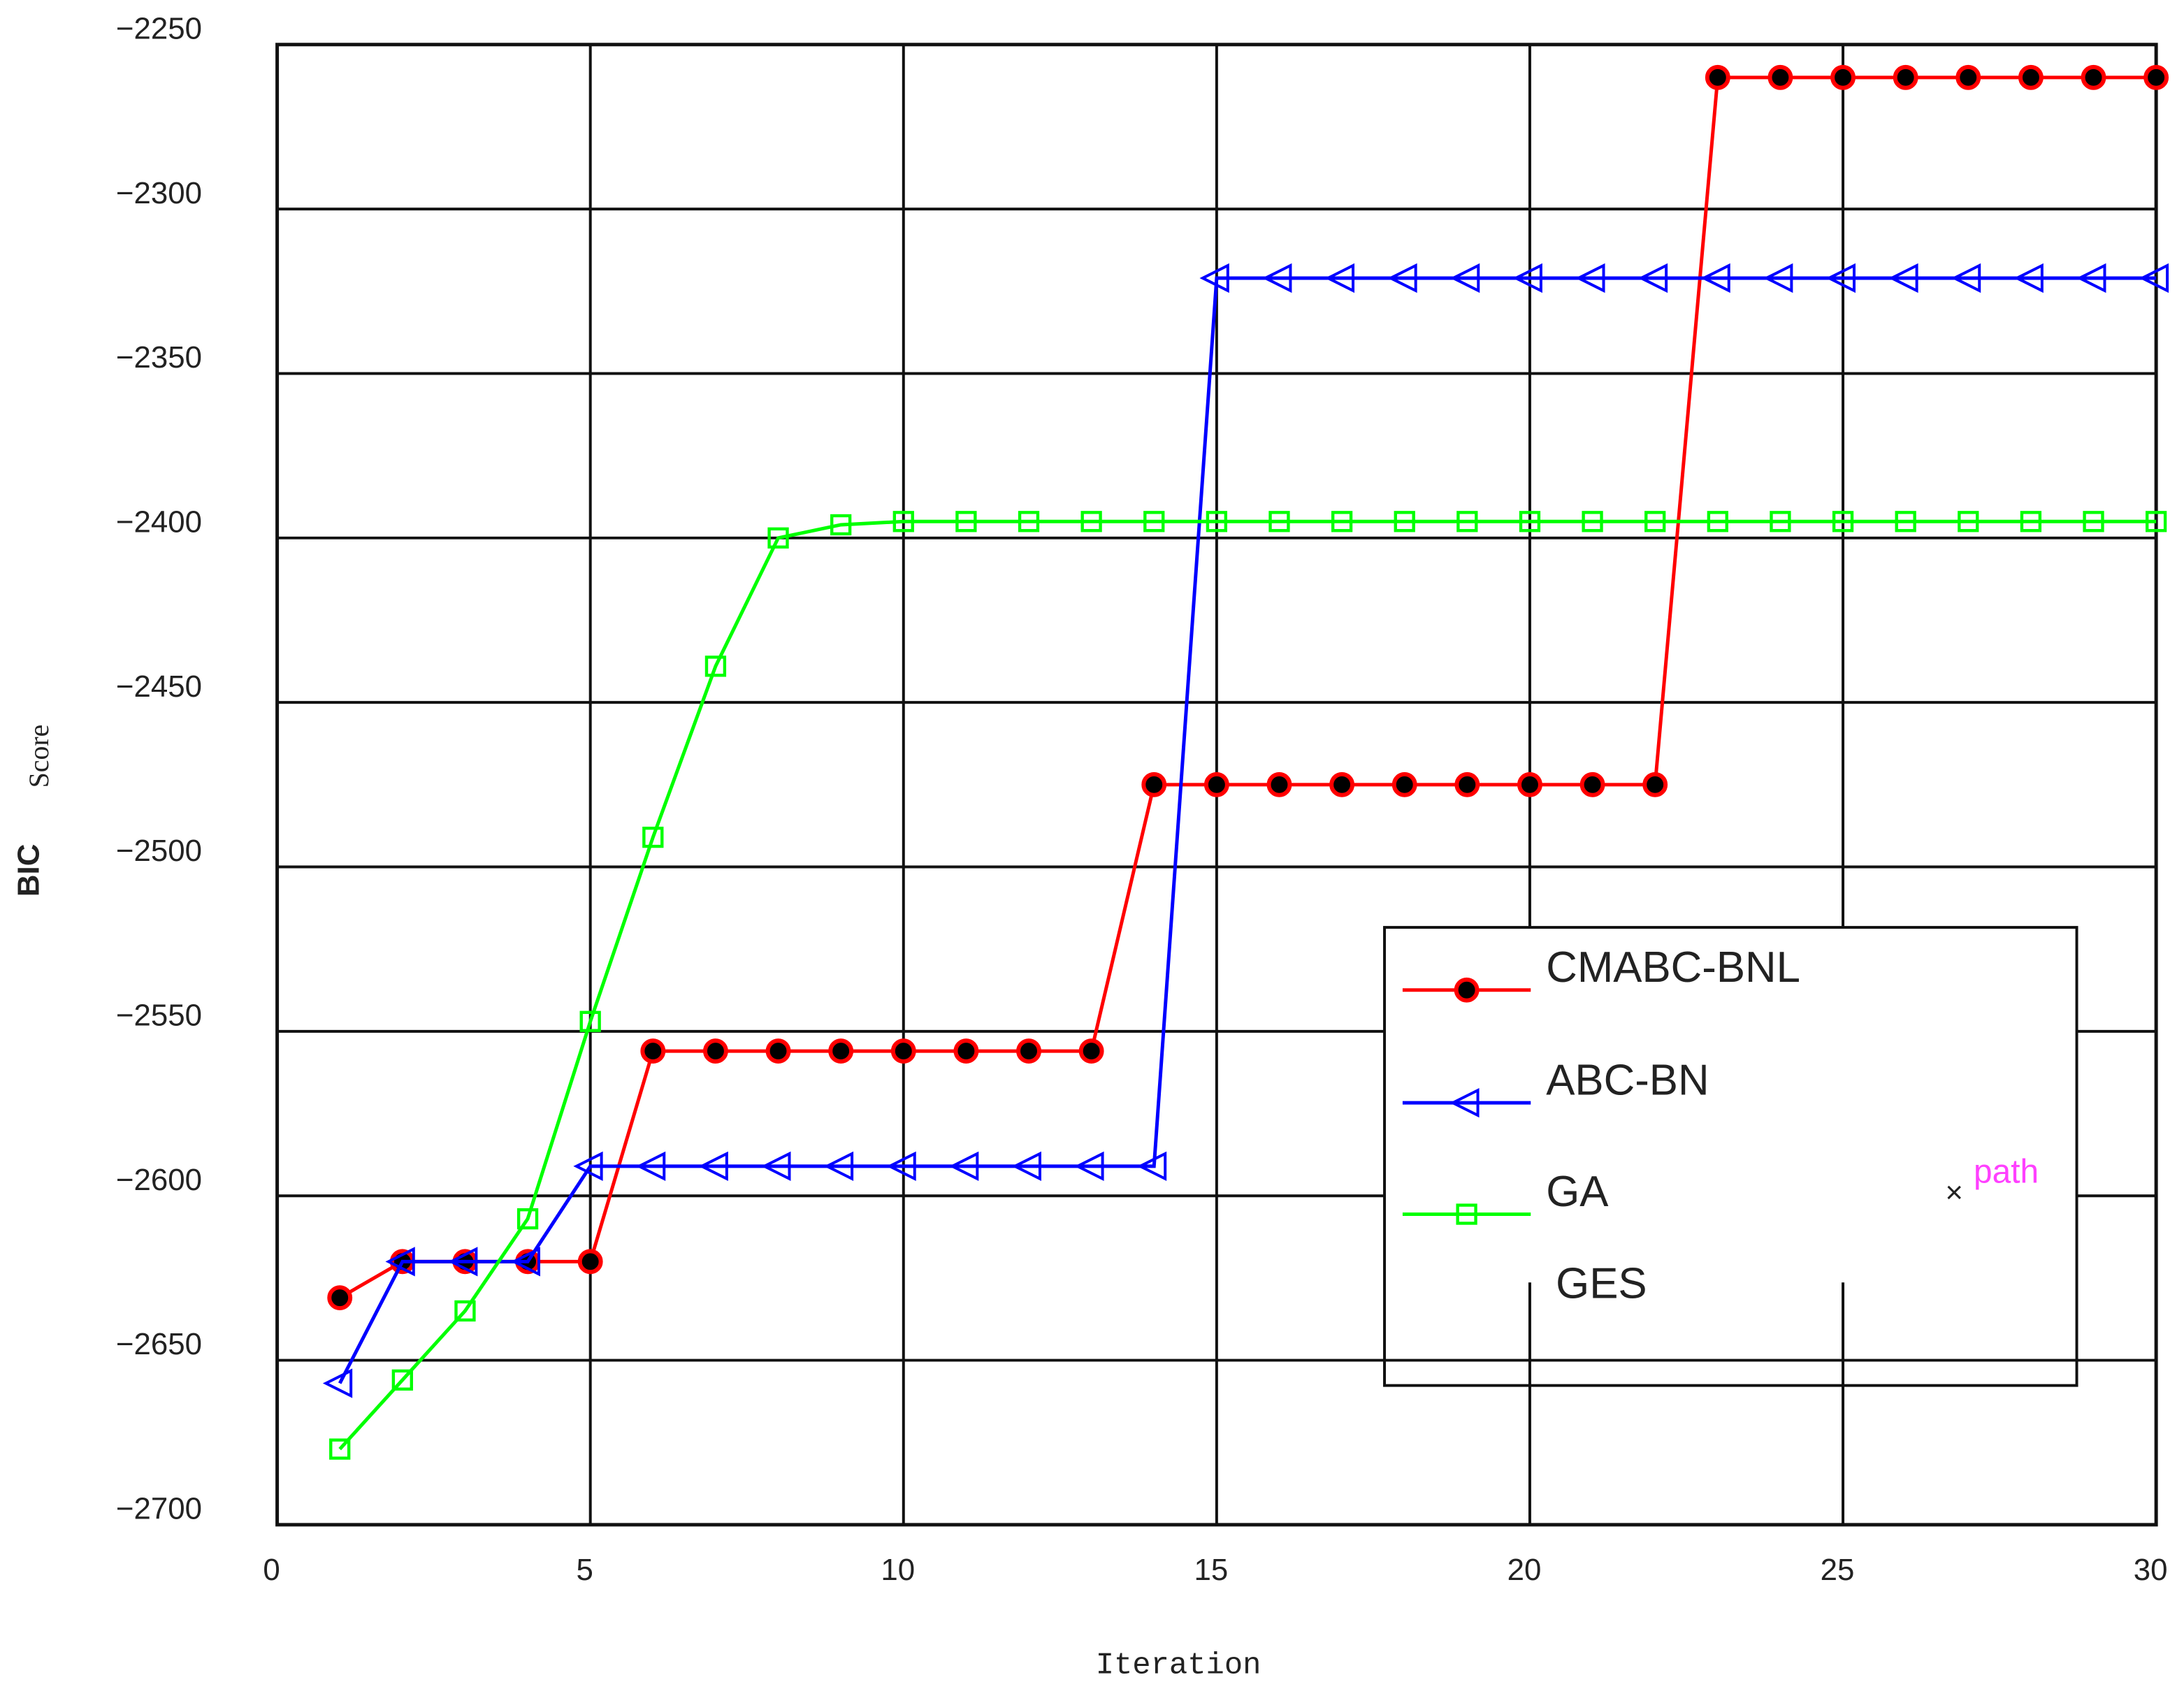 The image size is (2184, 1696). I want to click on annotation-text: path, so click(2006, 1171).